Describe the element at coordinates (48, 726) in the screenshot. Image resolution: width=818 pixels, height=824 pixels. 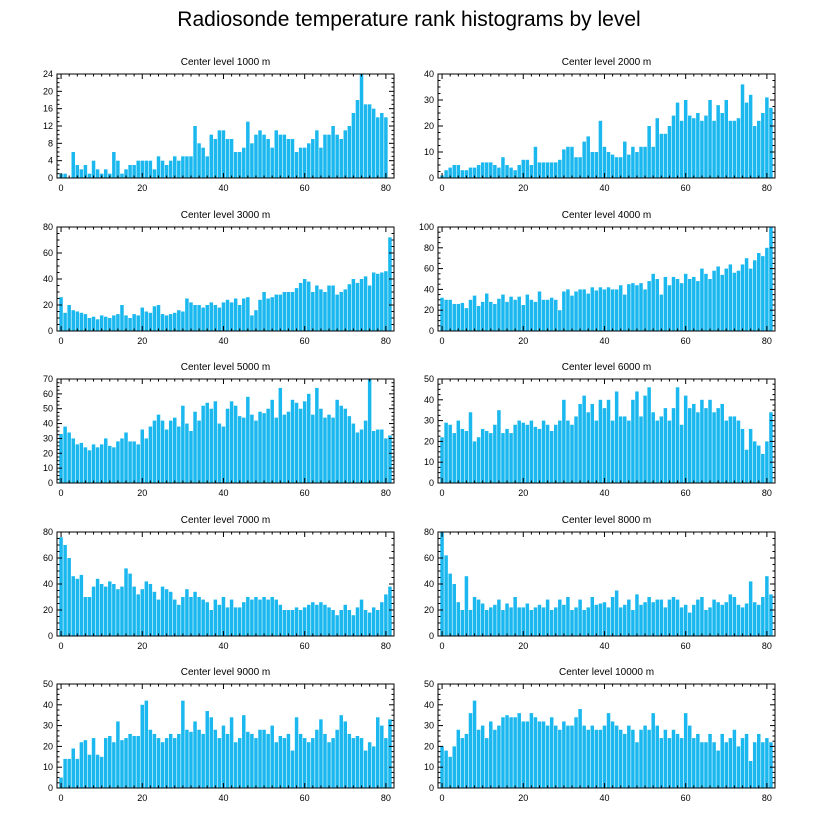
I see `y-tick-label: 30` at that location.